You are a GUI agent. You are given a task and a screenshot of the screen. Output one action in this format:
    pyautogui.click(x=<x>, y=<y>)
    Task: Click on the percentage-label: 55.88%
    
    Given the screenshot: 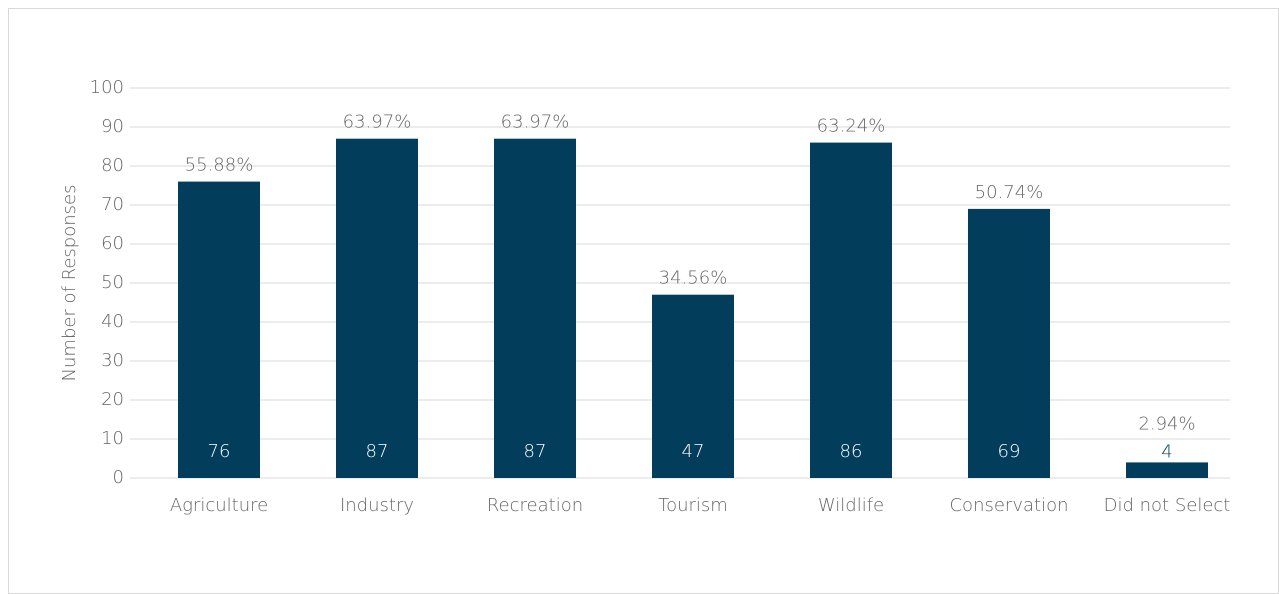 What is the action you would take?
    pyautogui.click(x=219, y=165)
    